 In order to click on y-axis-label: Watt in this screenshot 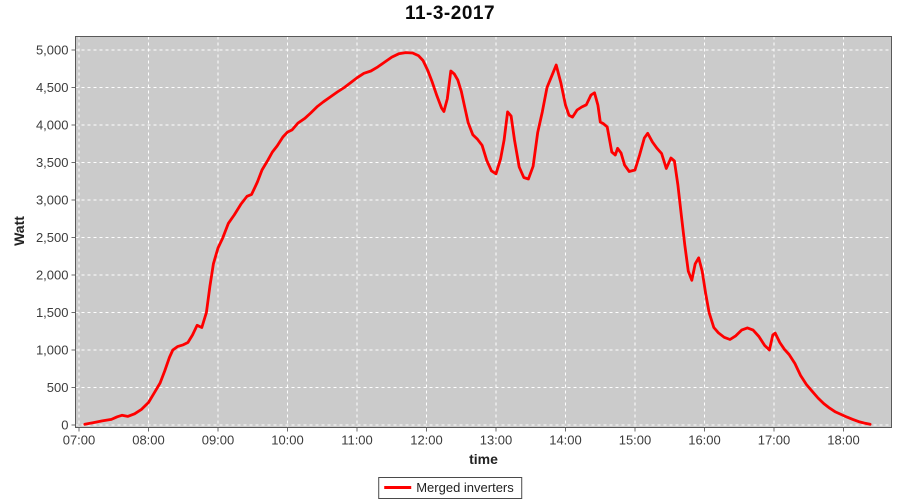, I will do `click(19, 231)`.